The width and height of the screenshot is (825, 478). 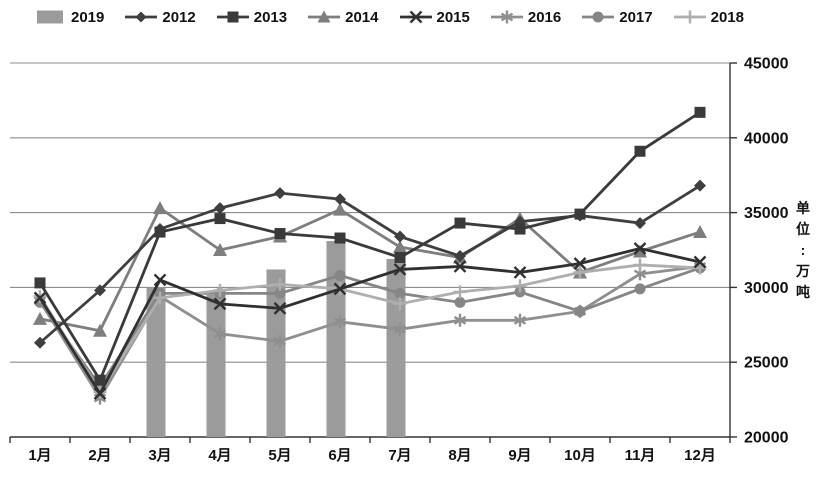 What do you see at coordinates (506, 17) in the screenshot?
I see `asterisk-legend-swatch` at bounding box center [506, 17].